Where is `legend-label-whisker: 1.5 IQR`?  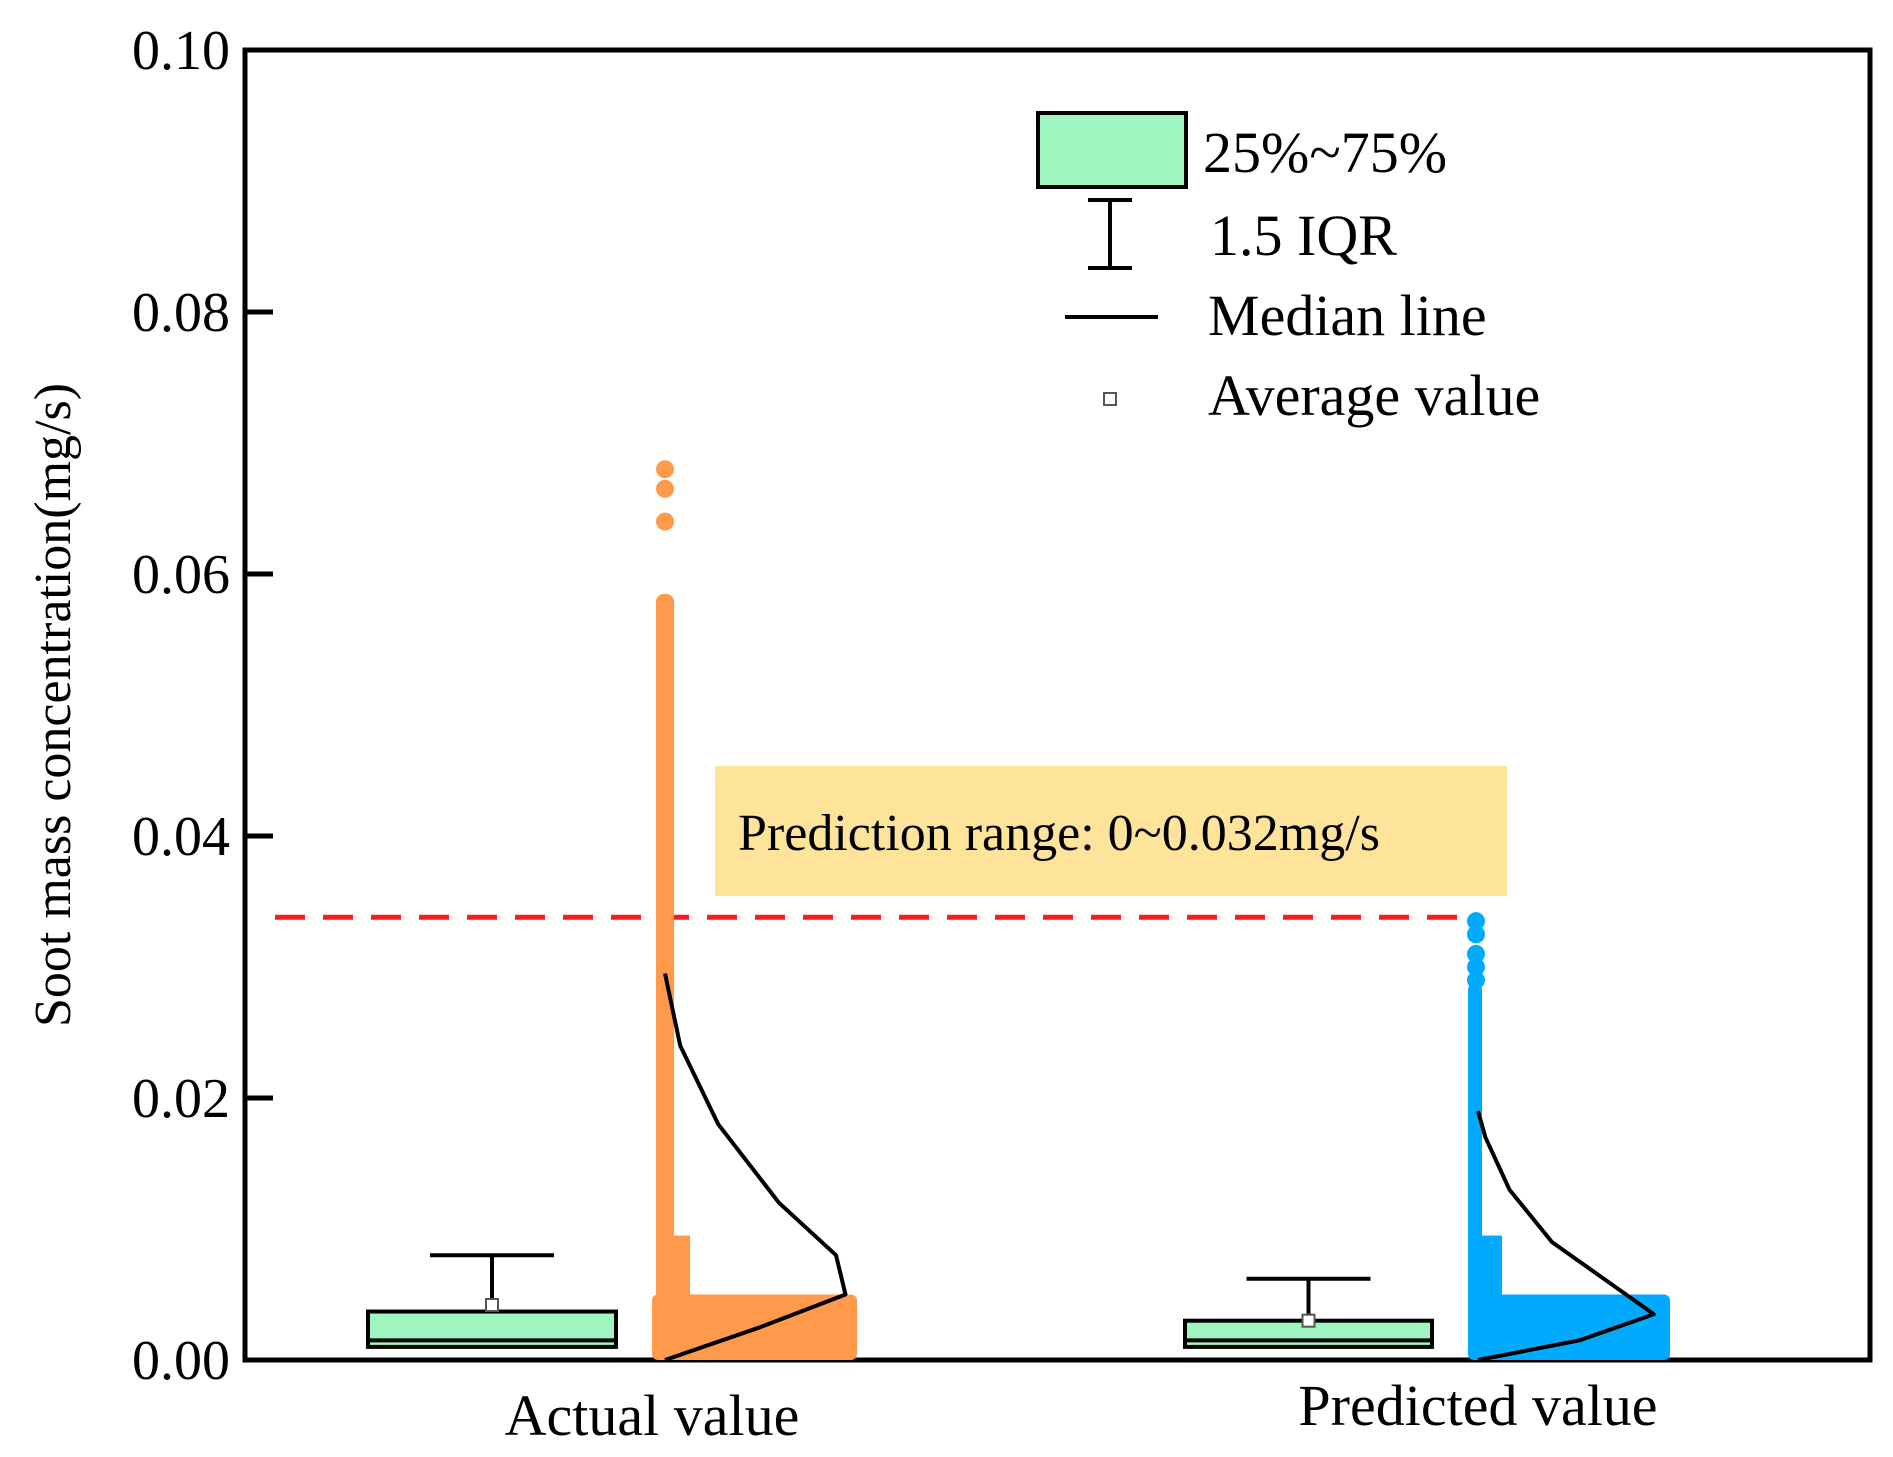
legend-label-whisker: 1.5 IQR is located at coordinates (1303, 235).